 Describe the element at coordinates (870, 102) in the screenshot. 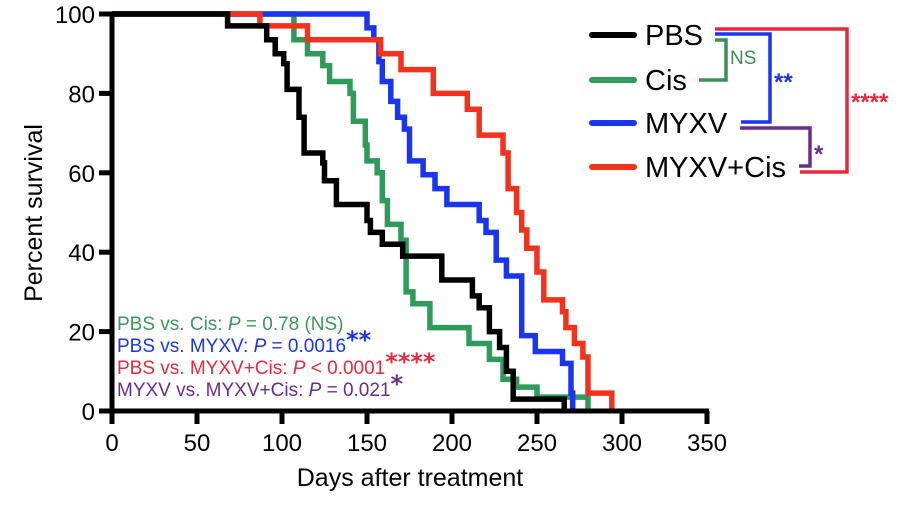

I see `significance-label: ****` at that location.